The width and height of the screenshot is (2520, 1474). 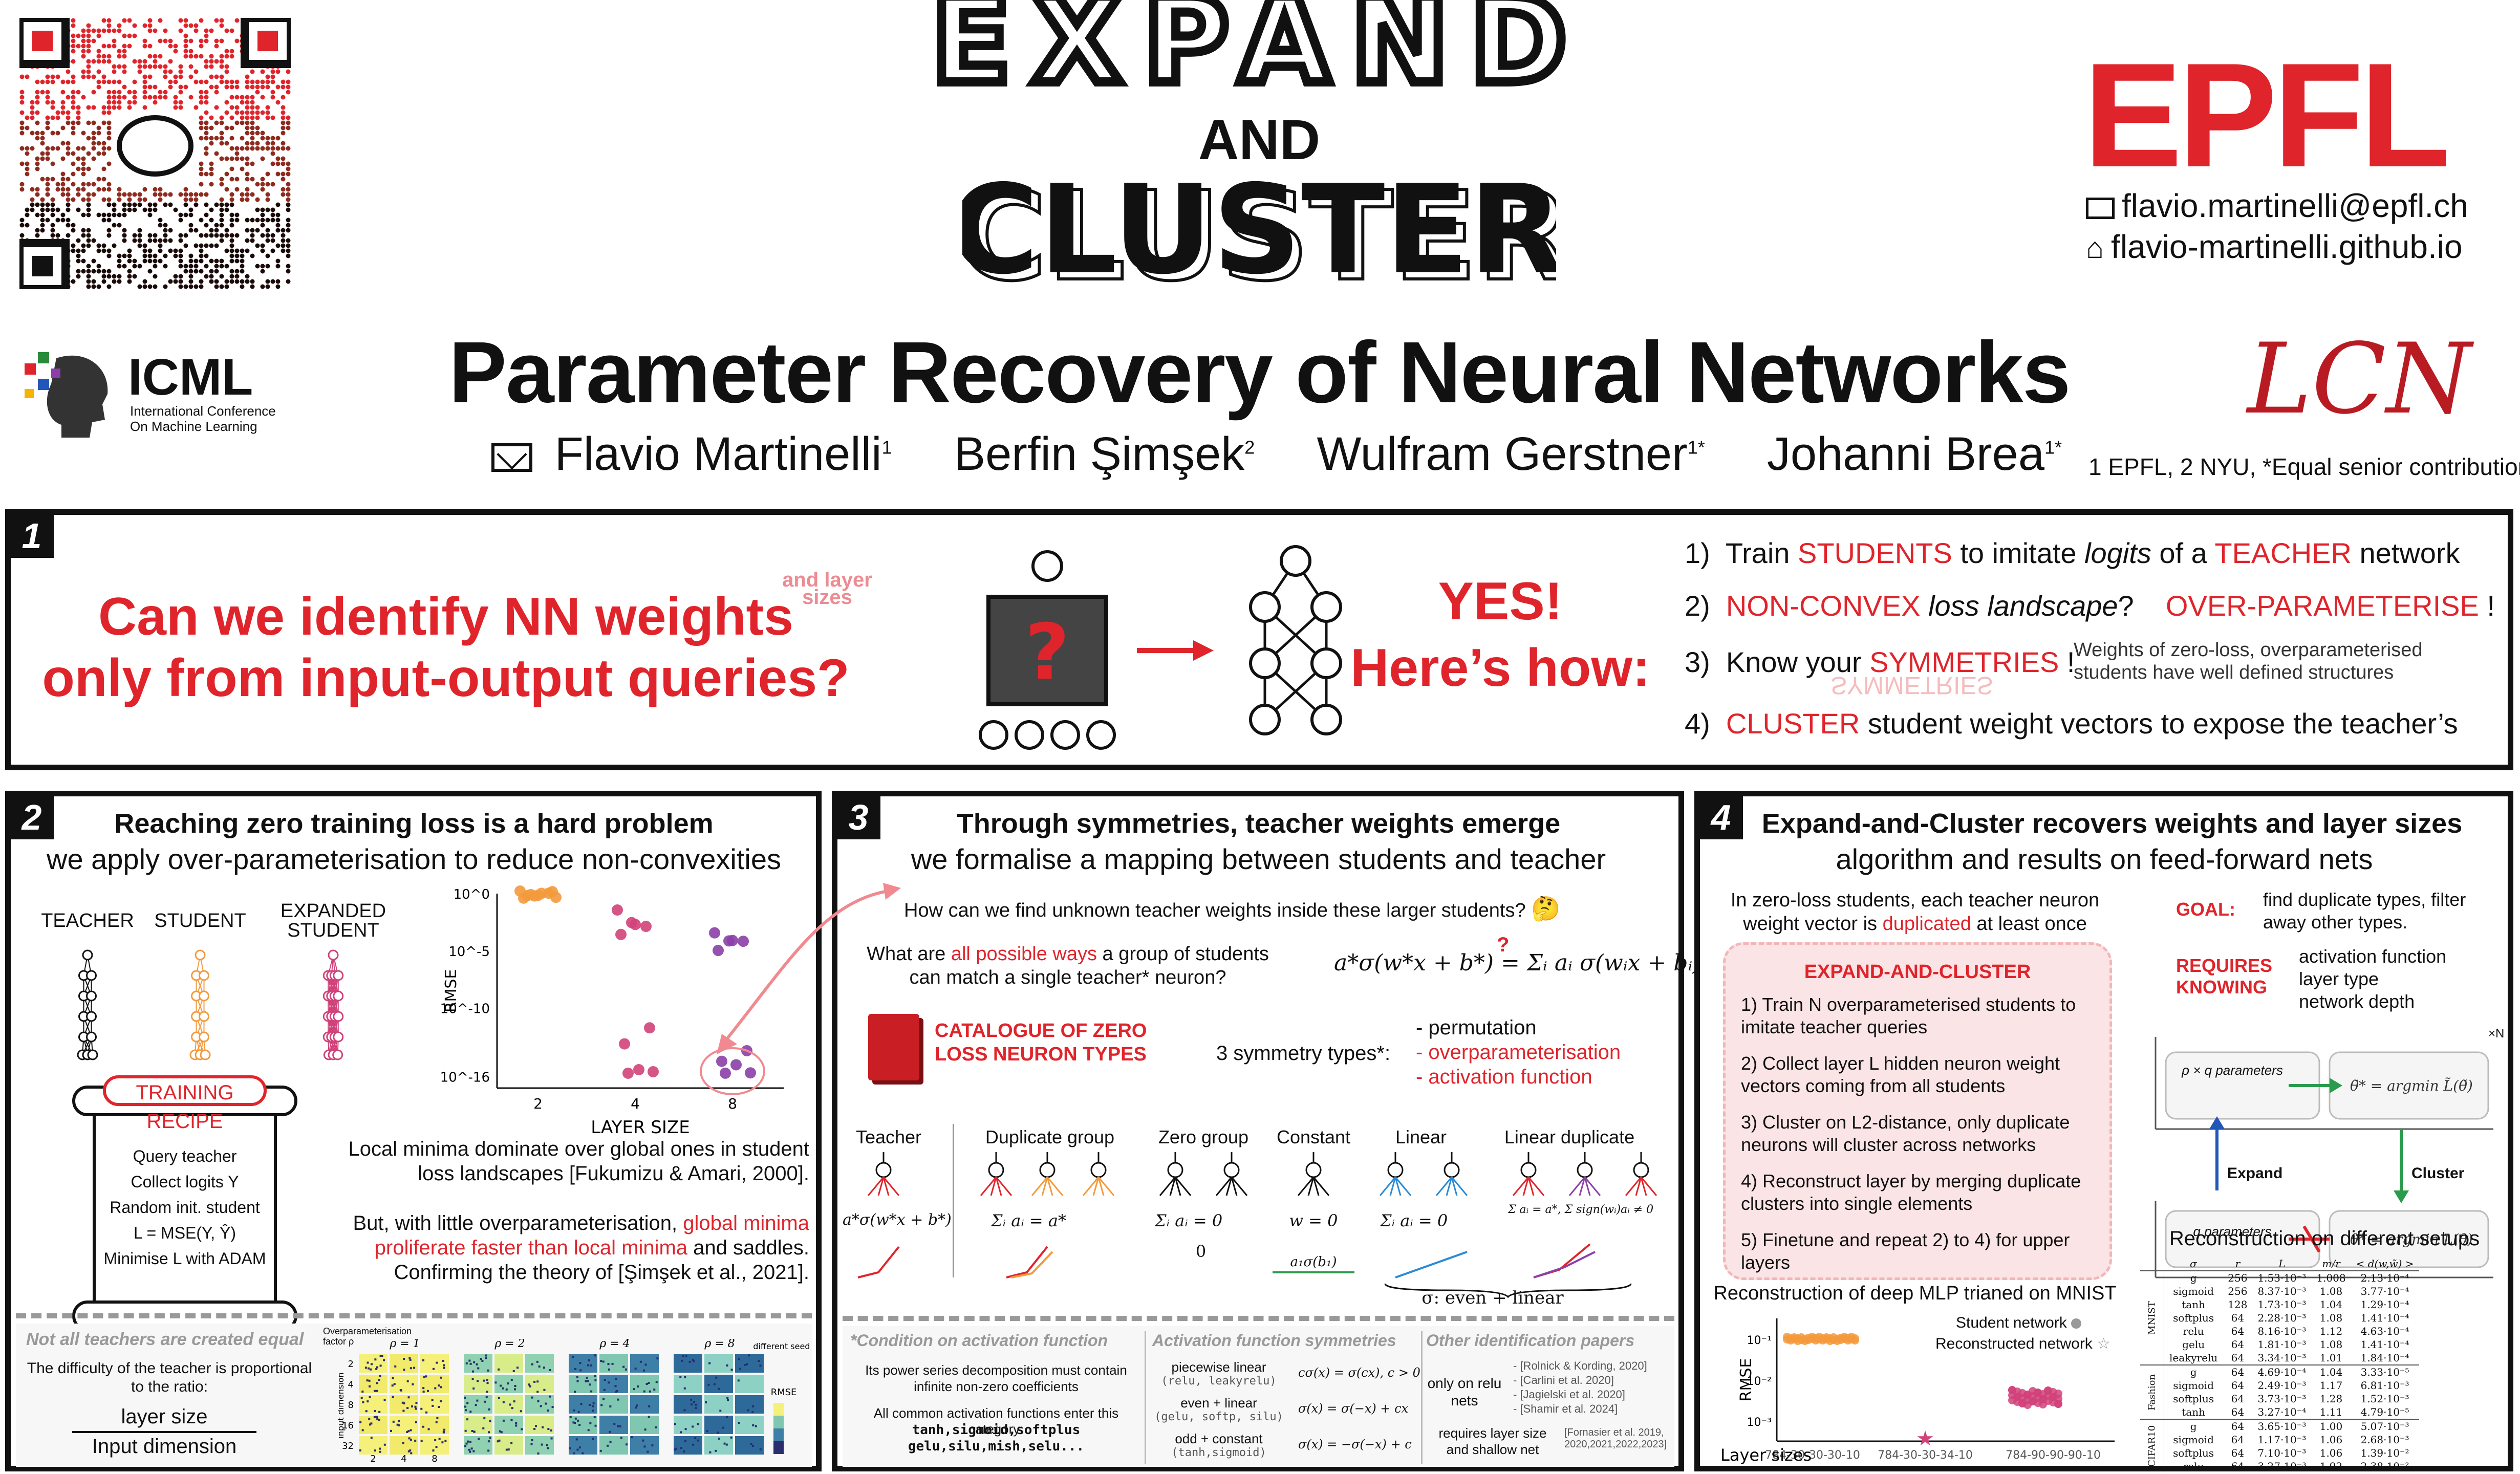 What do you see at coordinates (1451, 1174) in the screenshot?
I see `linear-neuron` at bounding box center [1451, 1174].